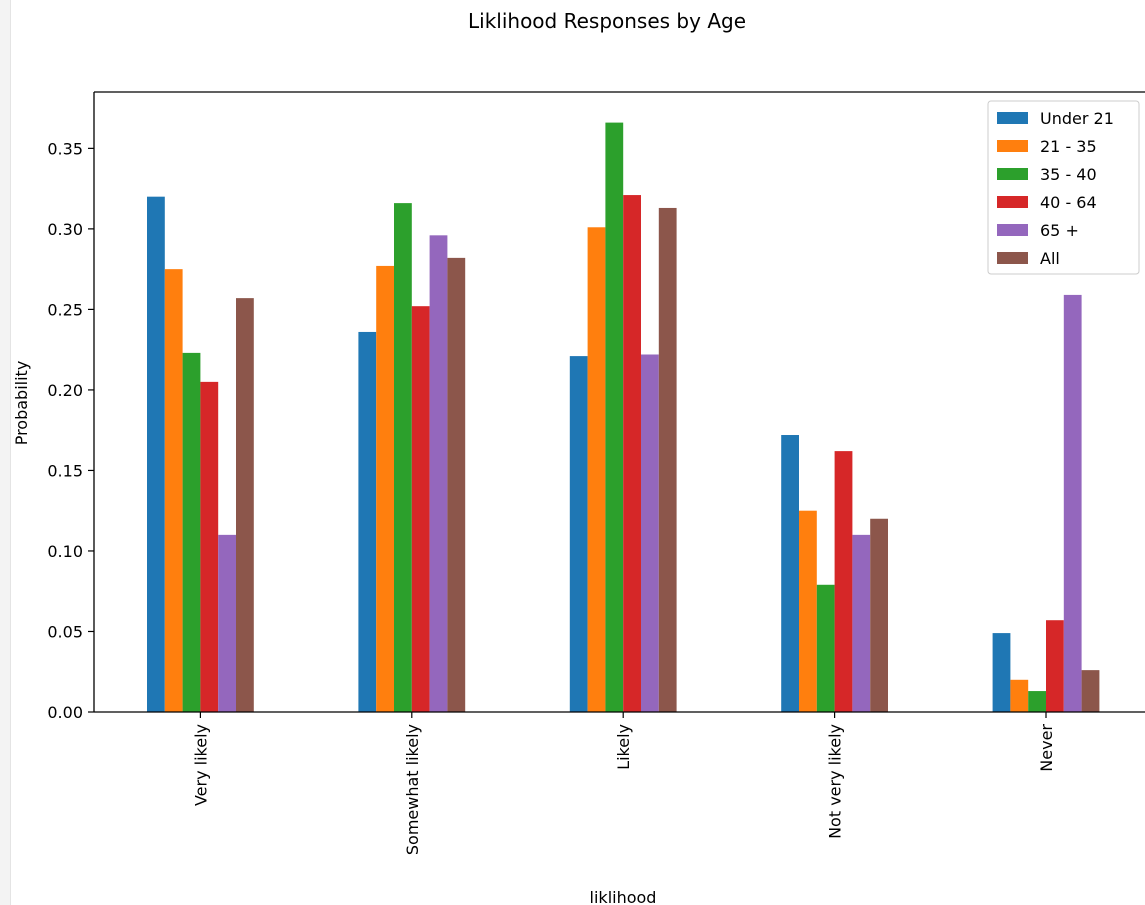 Image resolution: width=1145 pixels, height=905 pixels. Describe the element at coordinates (607, 21) in the screenshot. I see `chart-title: Liklihood Responses by Age` at that location.